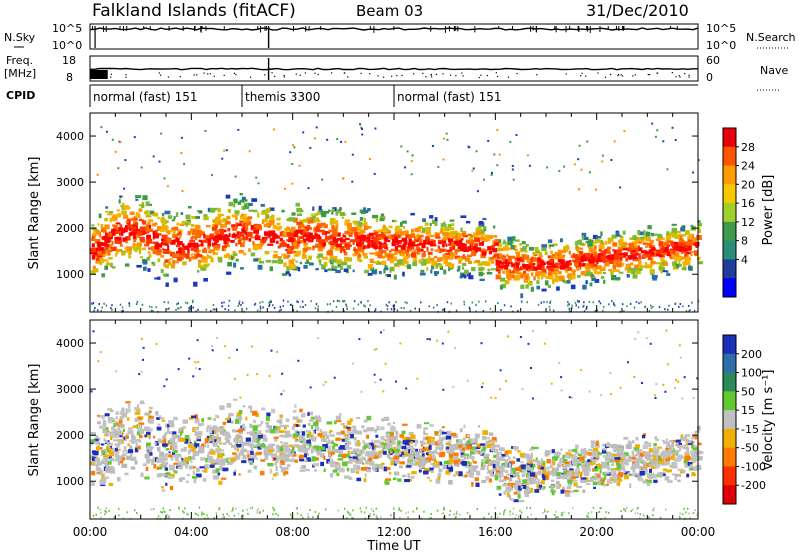 The width and height of the screenshot is (800, 554). What do you see at coordinates (721, 28) in the screenshot?
I see `nsky-right-tick-top: 10^5` at bounding box center [721, 28].